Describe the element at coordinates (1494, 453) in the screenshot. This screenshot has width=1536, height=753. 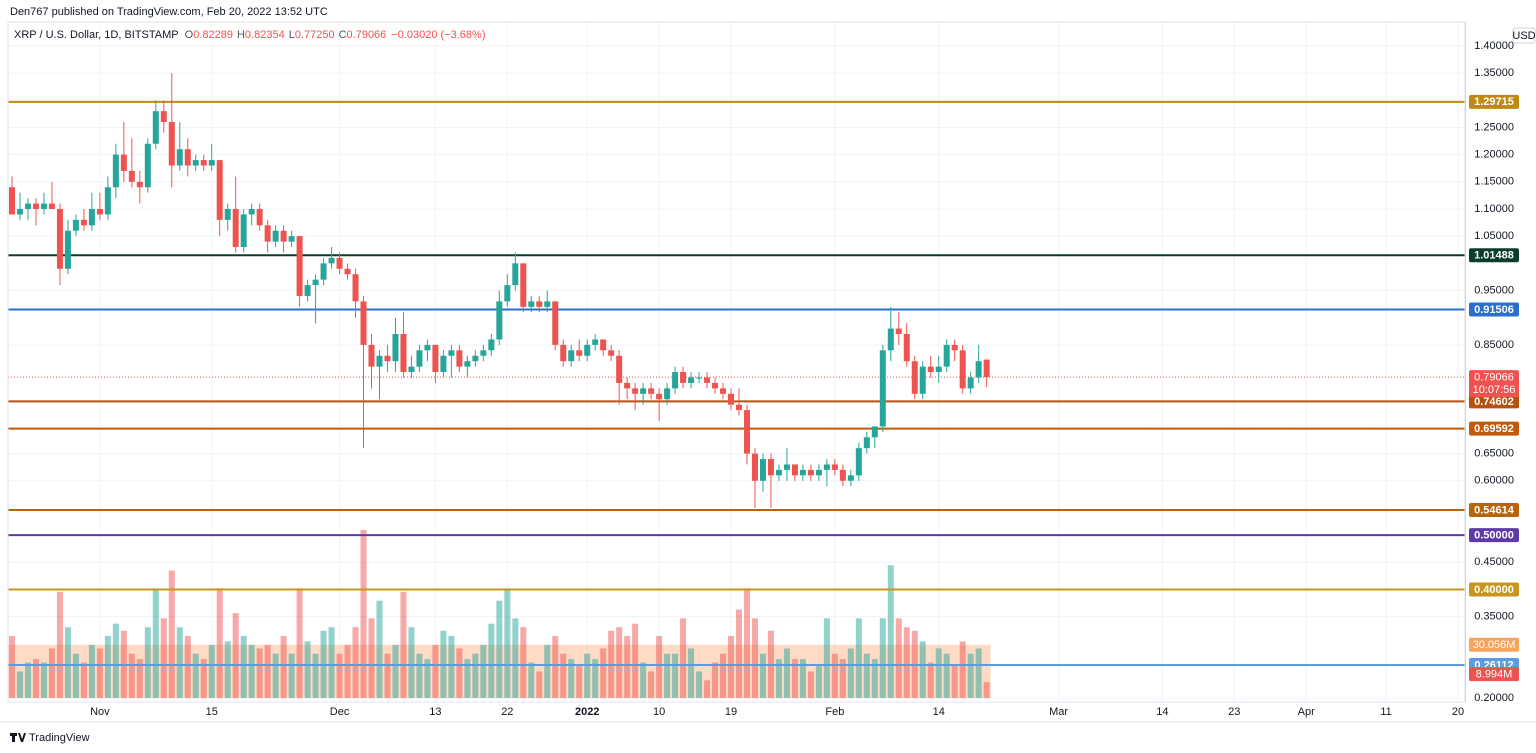
I see `y-tick-label: 0.65000` at that location.